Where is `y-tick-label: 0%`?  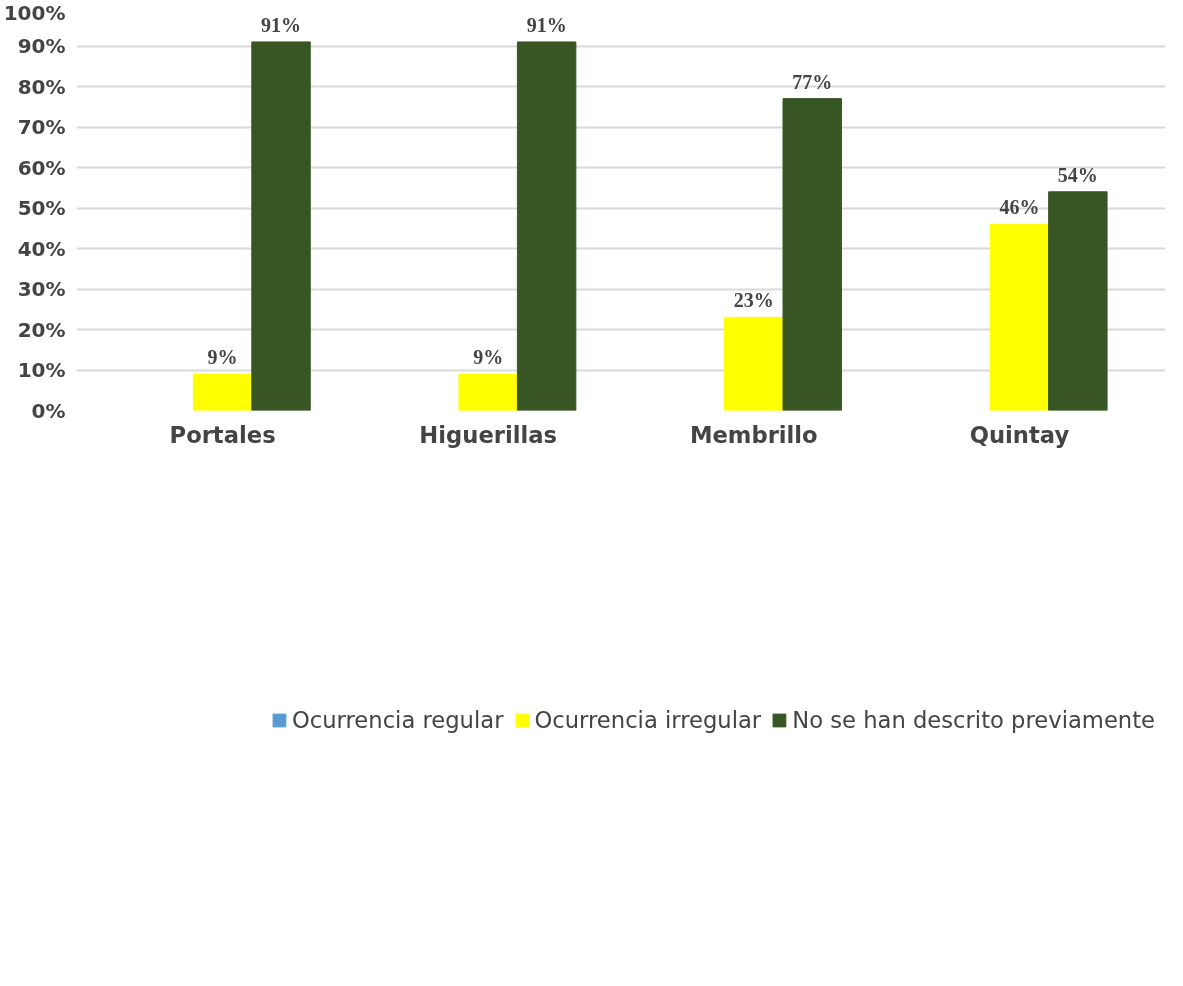
y-tick-label: 0% is located at coordinates (48, 410).